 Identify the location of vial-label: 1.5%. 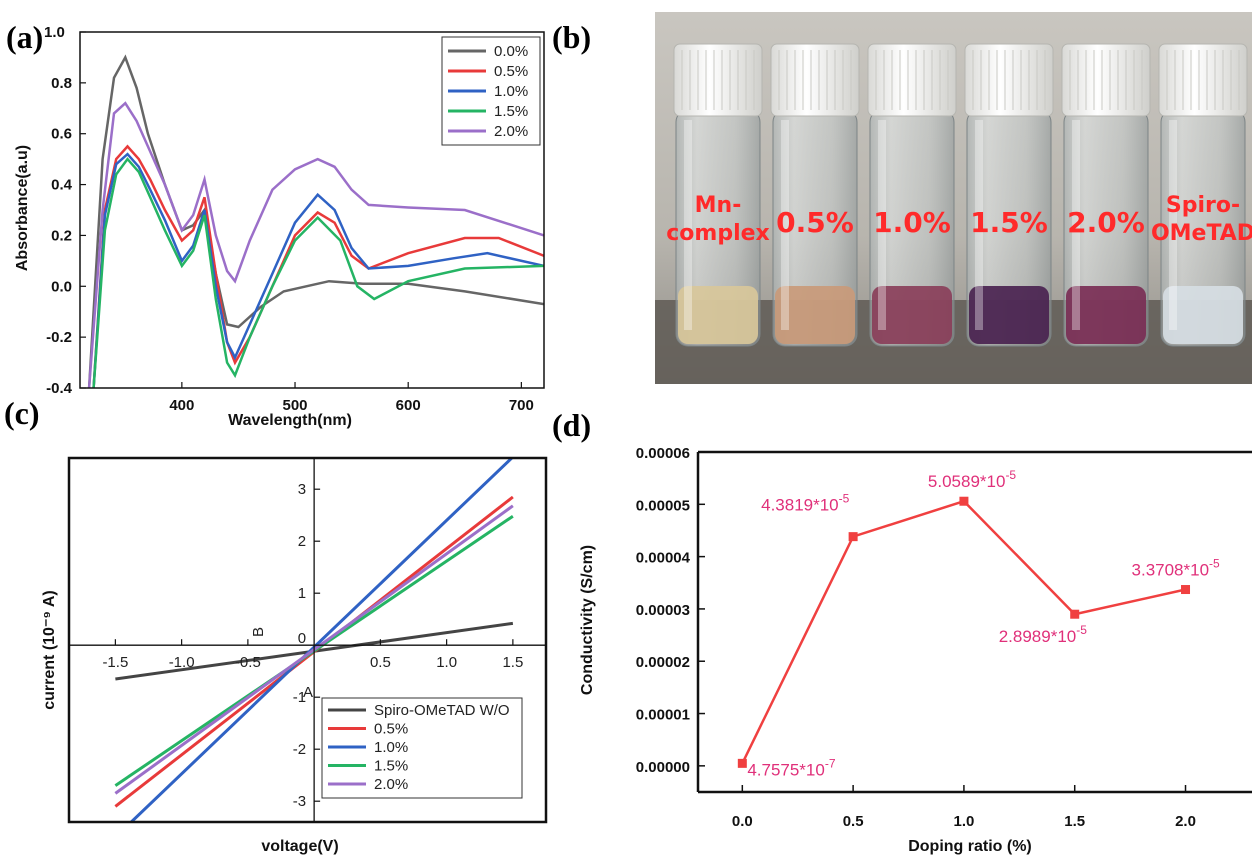
(1009, 222).